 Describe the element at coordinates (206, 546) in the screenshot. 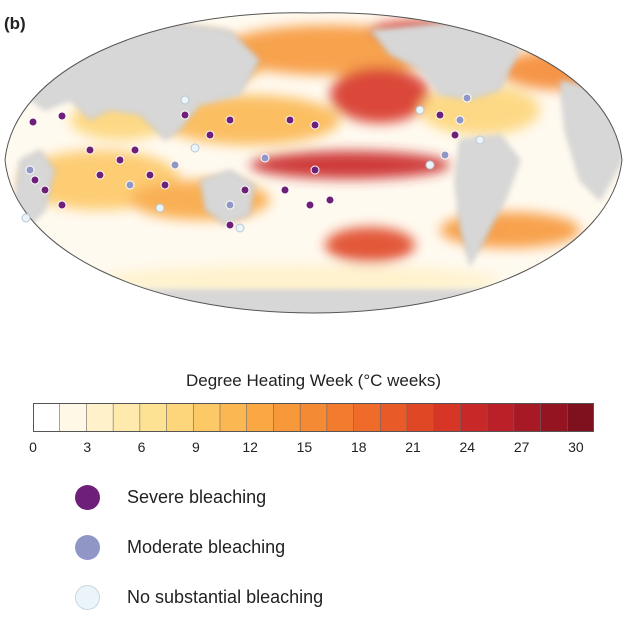

I see `legend-label: Moderate bleaching` at that location.